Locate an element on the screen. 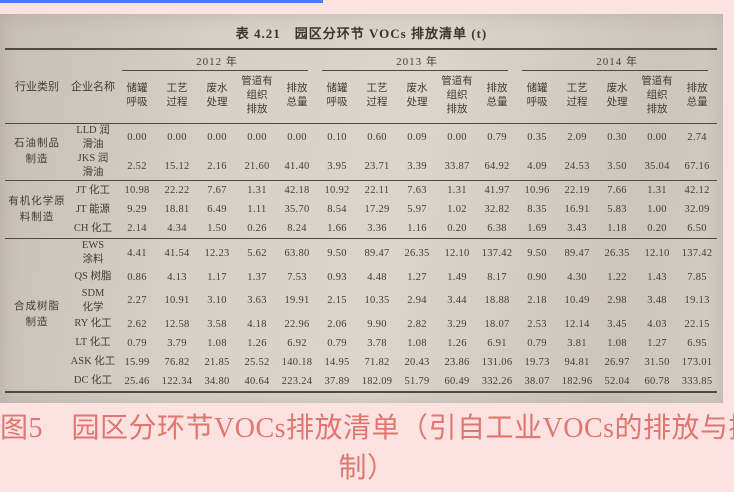 The width and height of the screenshot is (734, 492). value-cell: 12.58 is located at coordinates (177, 324).